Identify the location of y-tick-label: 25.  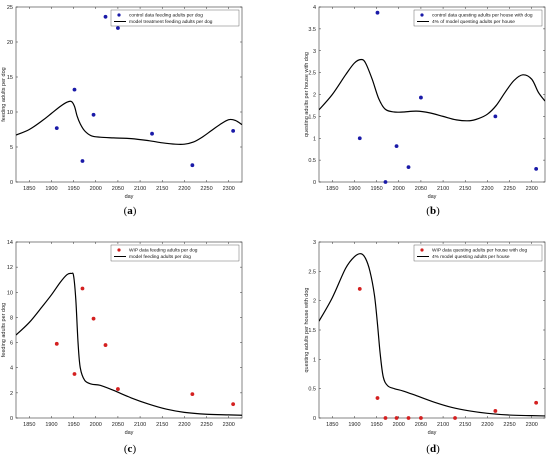
(10, 8).